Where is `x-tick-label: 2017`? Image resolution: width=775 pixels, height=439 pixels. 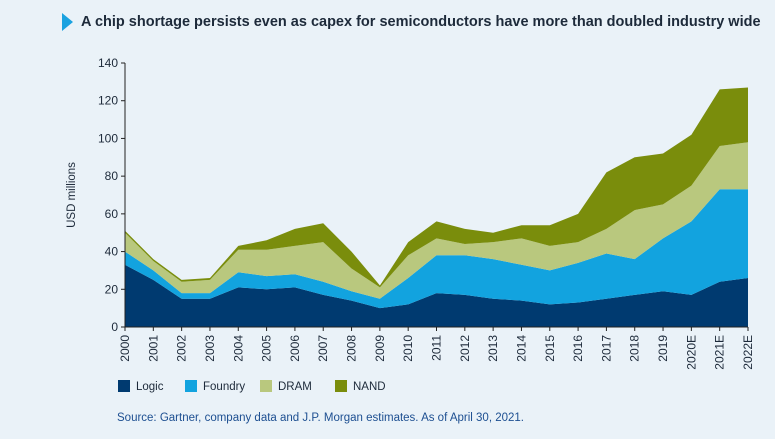
x-tick-label: 2017 is located at coordinates (606, 348).